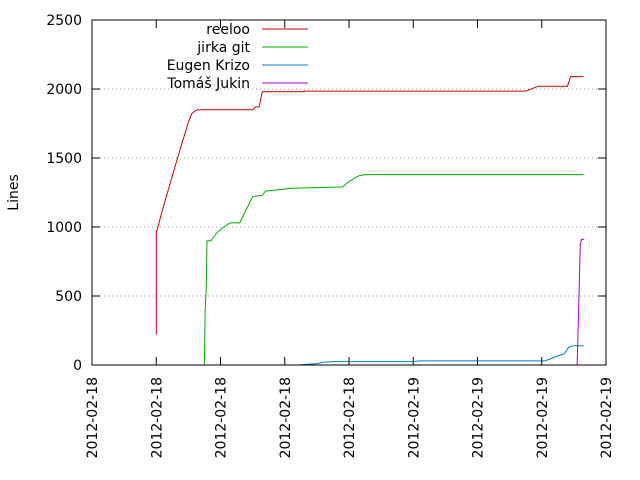 This screenshot has height=480, width=640. I want to click on y-tick-label: 1000, so click(64, 228).